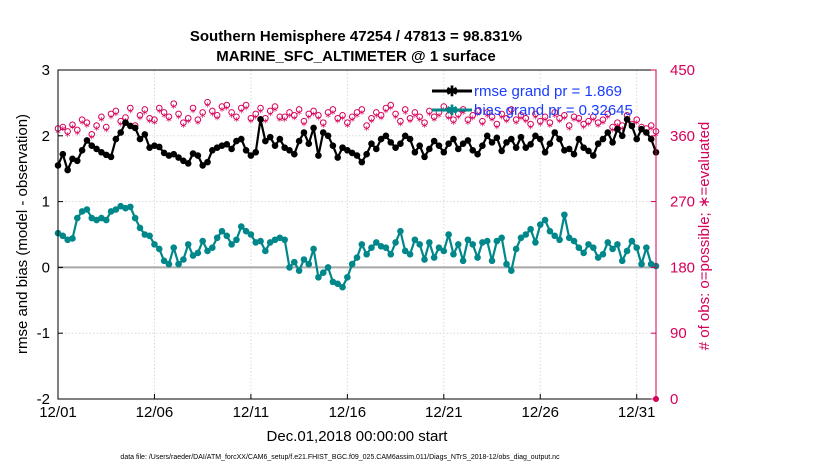  Describe the element at coordinates (358, 436) in the screenshot. I see `x-axis-label: Dec.01,2018 00:00:00 start` at that location.